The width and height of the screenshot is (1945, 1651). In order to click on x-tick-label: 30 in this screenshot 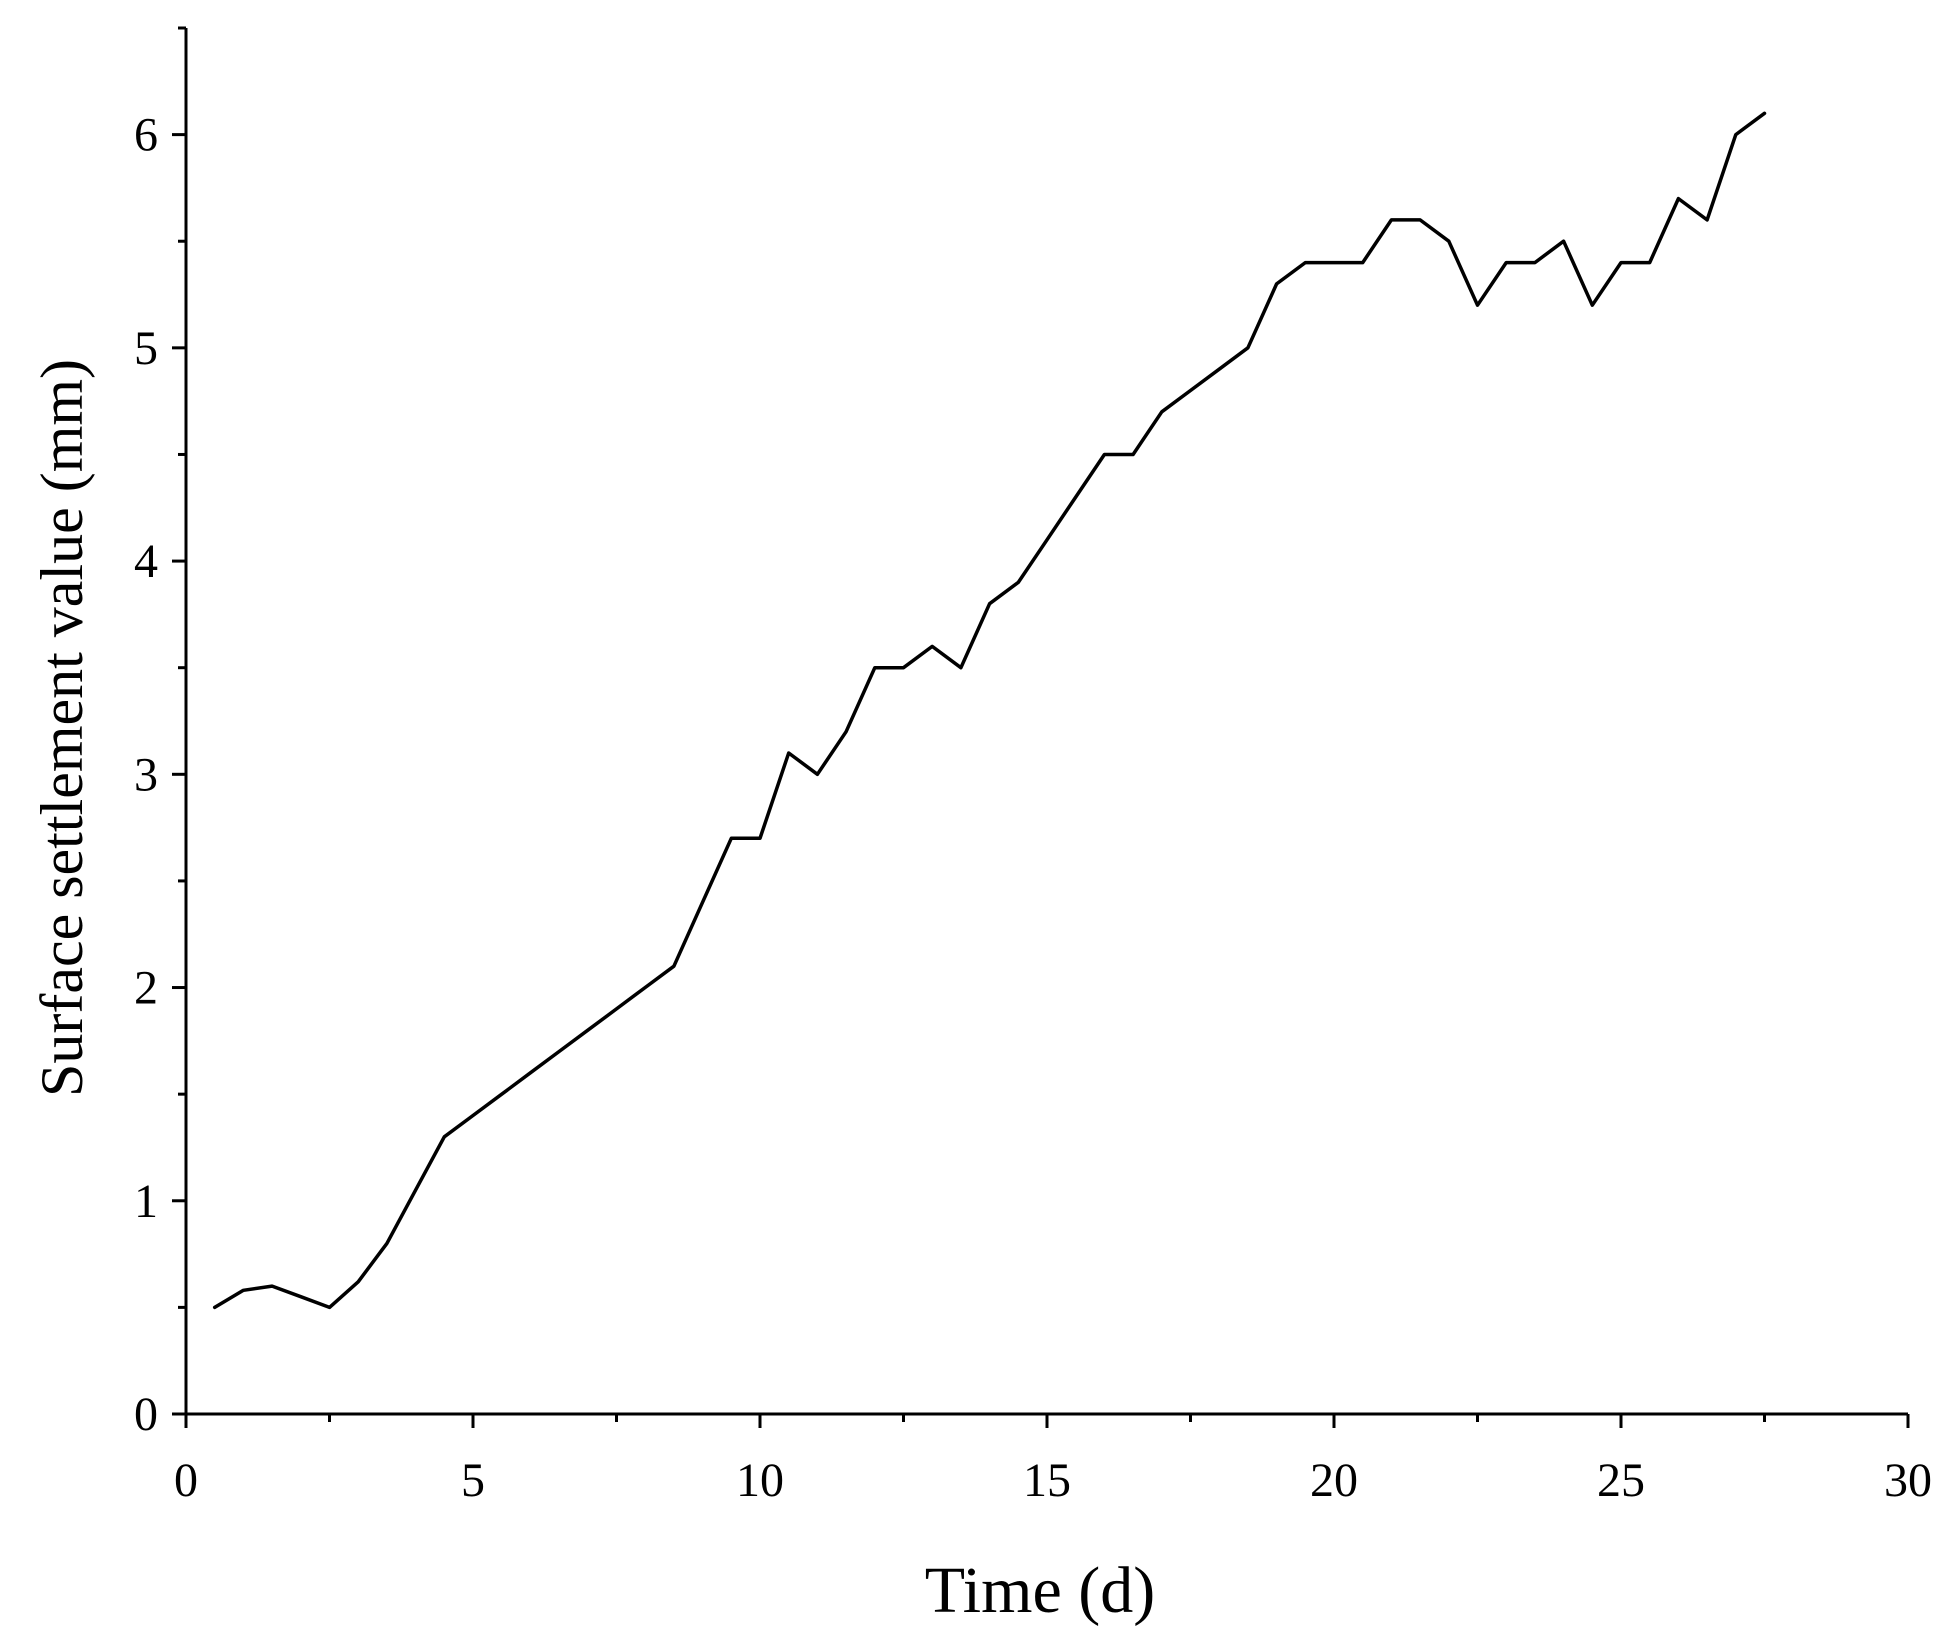, I will do `click(1908, 1480)`.